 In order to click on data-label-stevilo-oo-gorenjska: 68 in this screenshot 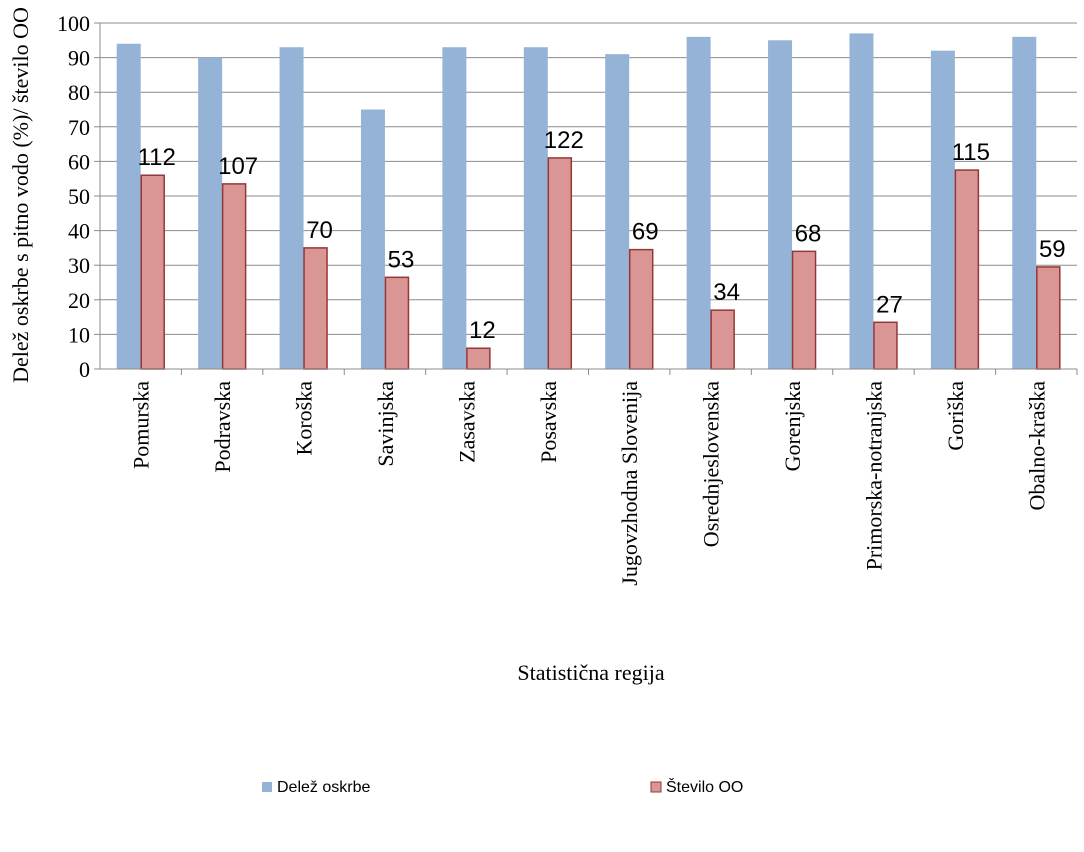, I will do `click(808, 233)`.